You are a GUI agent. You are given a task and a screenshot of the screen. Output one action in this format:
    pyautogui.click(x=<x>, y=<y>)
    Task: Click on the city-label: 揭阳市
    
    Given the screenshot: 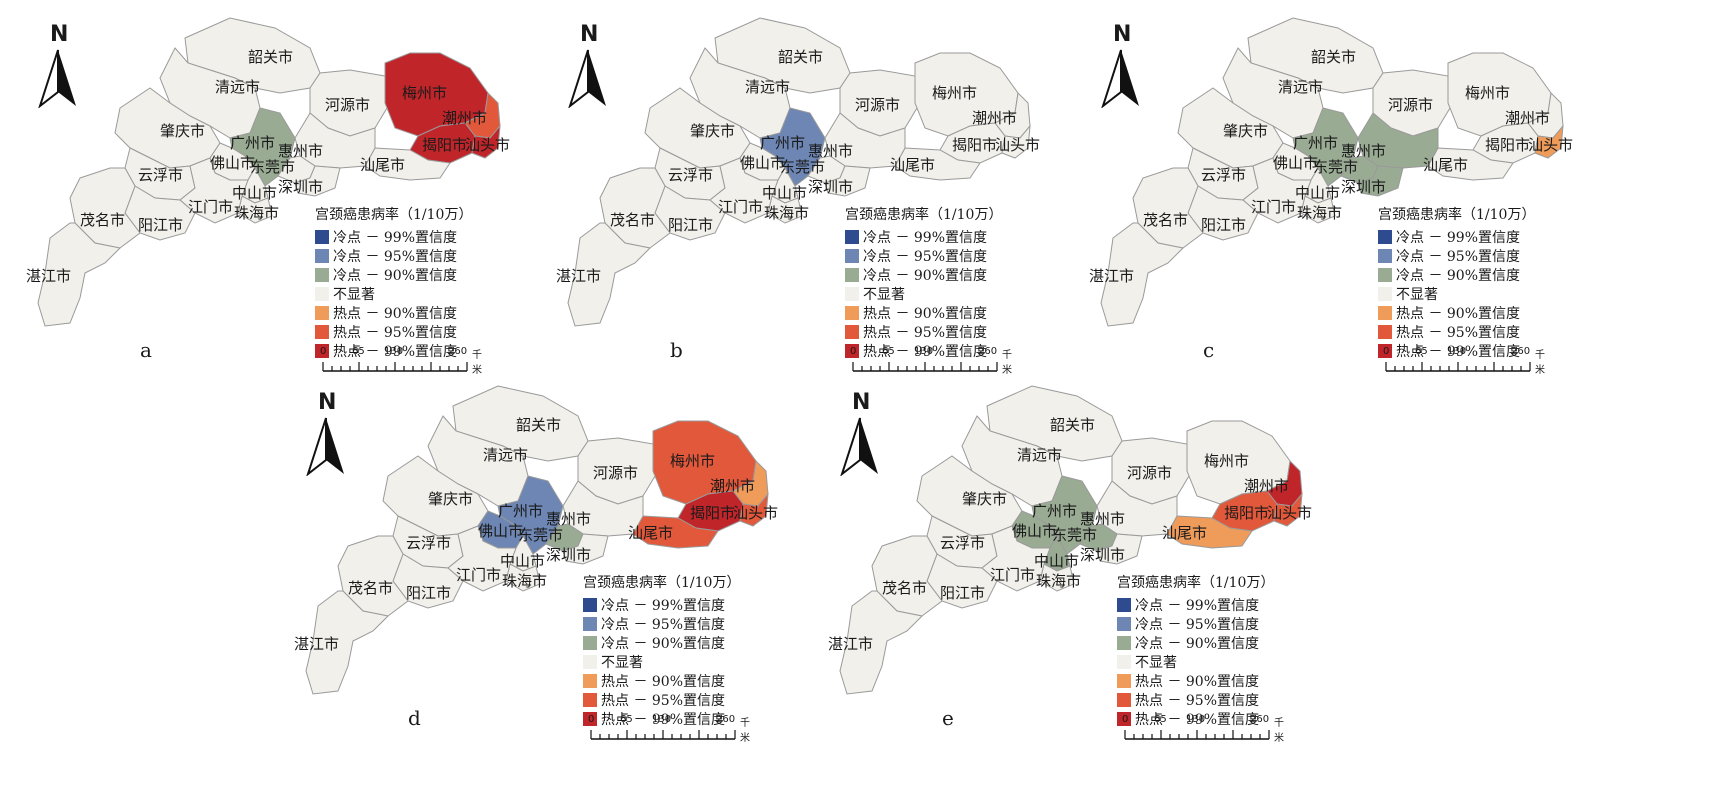 What is the action you would take?
    pyautogui.click(x=1247, y=513)
    